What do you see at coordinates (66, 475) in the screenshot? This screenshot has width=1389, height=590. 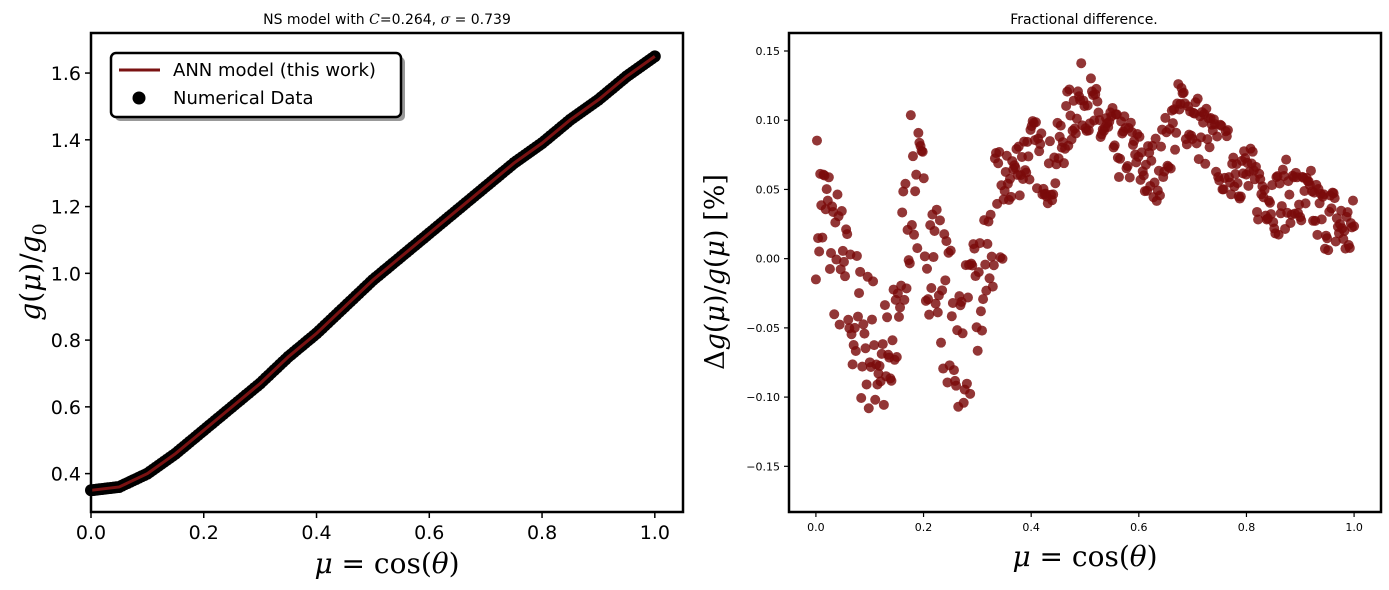 I see `left-y-tick-label: 0.4` at bounding box center [66, 475].